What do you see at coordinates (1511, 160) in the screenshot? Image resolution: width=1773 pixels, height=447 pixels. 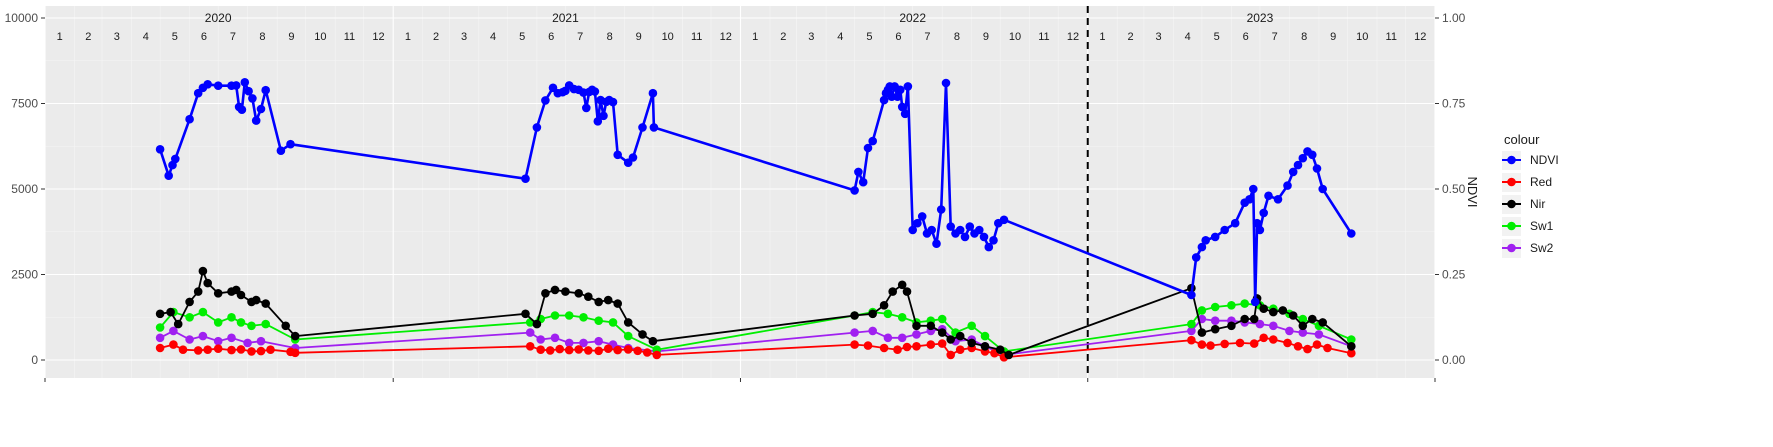 I see `legend-key-point-ndvi` at bounding box center [1511, 160].